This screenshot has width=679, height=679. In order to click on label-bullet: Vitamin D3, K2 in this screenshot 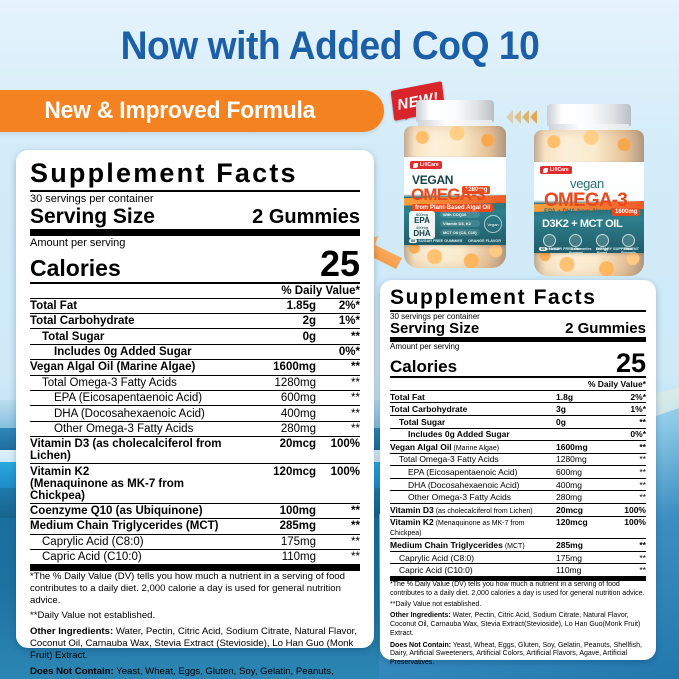, I will do `click(460, 224)`.